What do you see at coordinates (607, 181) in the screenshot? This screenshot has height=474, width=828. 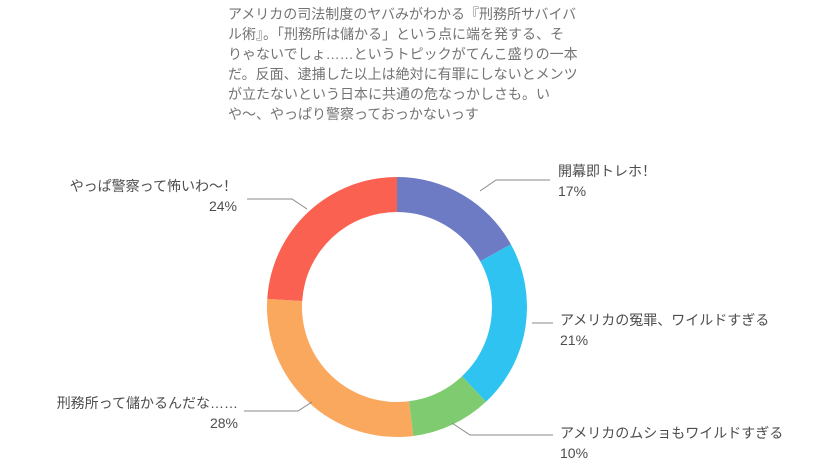 I see `slice-label-kaimaku: 開幕即トレホ！ 17%` at bounding box center [607, 181].